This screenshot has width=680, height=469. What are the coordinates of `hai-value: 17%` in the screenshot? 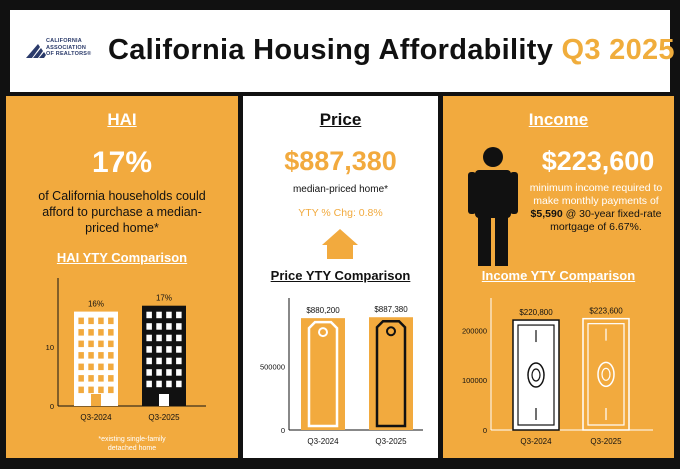 It's located at (122, 162).